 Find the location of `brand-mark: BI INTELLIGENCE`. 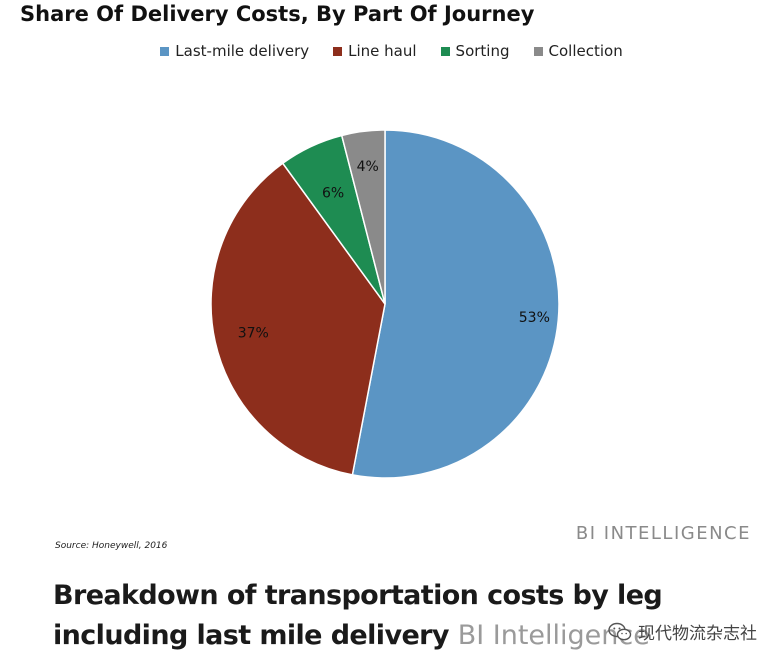

brand-mark: BI INTELLIGENCE is located at coordinates (663, 533).